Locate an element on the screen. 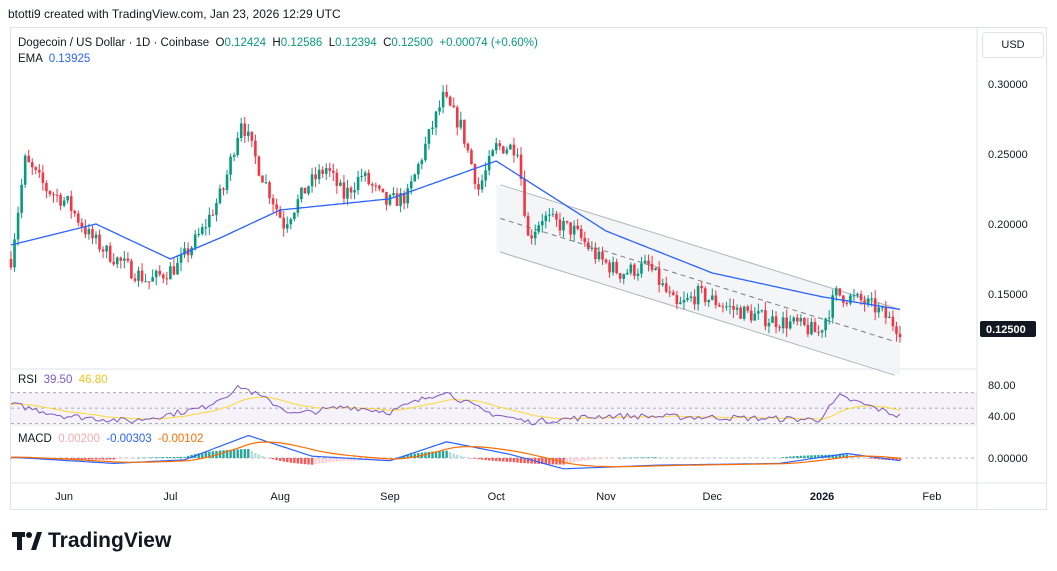 The image size is (1057, 571). macd-label: MACD is located at coordinates (35, 439).